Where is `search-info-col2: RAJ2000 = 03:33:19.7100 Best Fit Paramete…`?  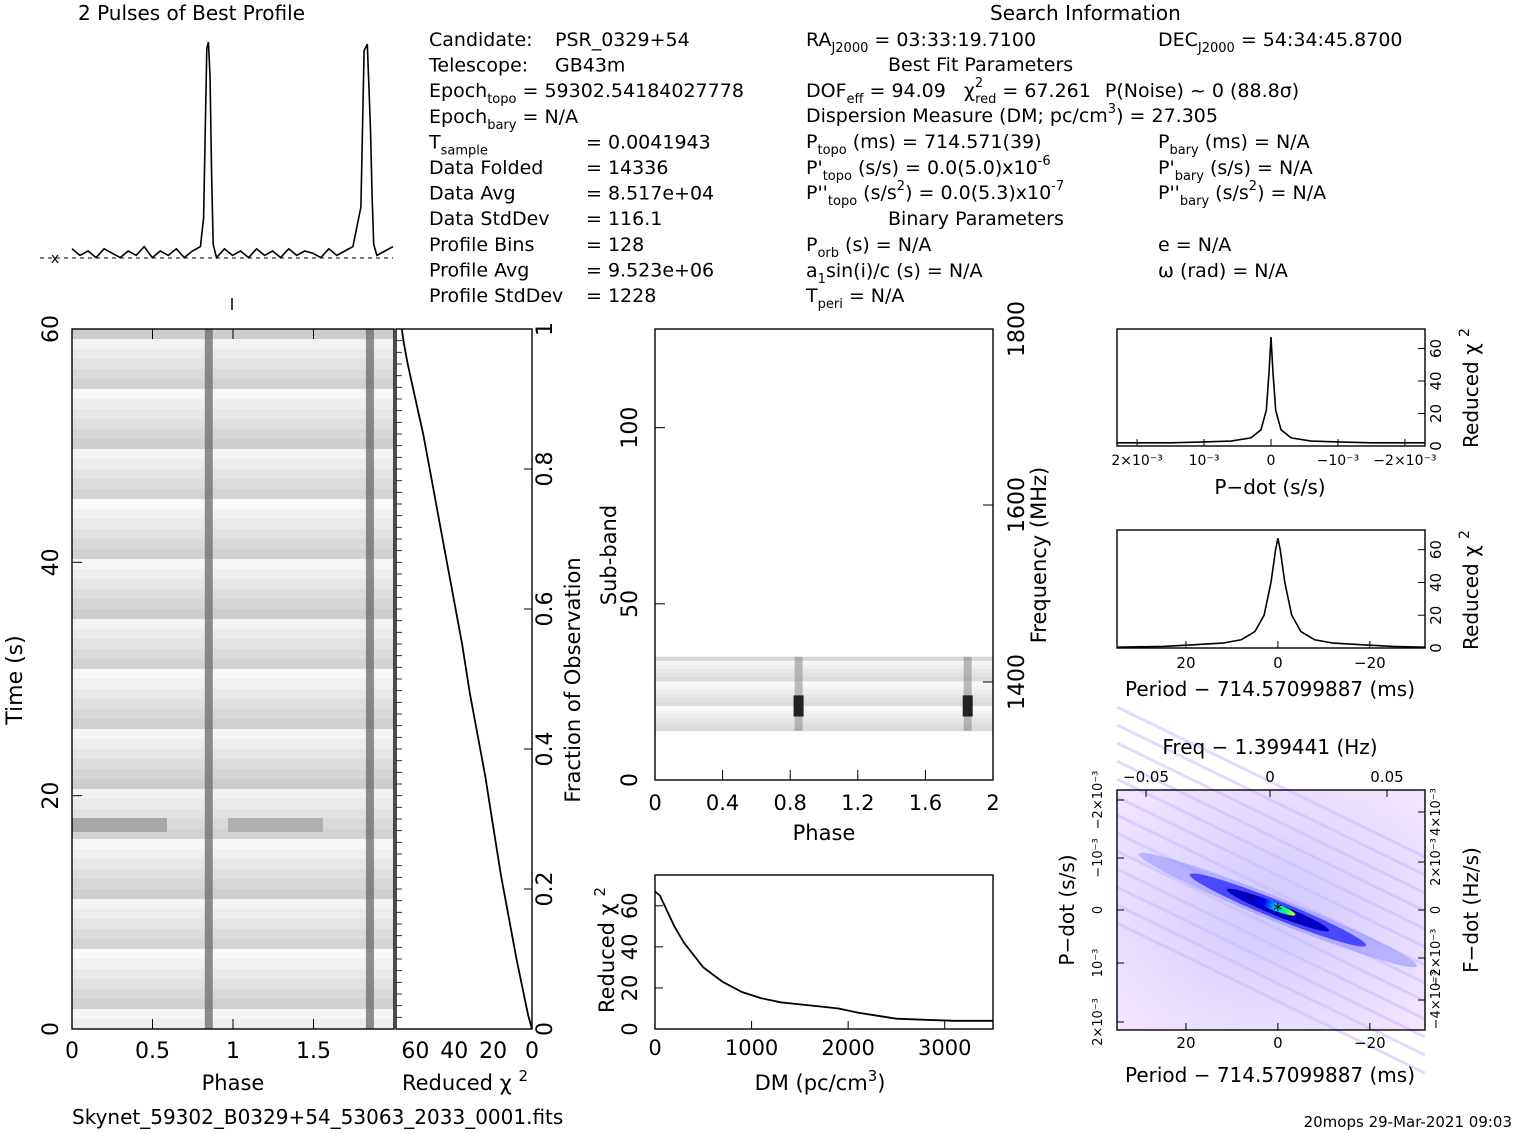
search-info-col2: RAJ2000 = 03:33:19.7100 Best Fit Paramete… is located at coordinates (1052, 170).